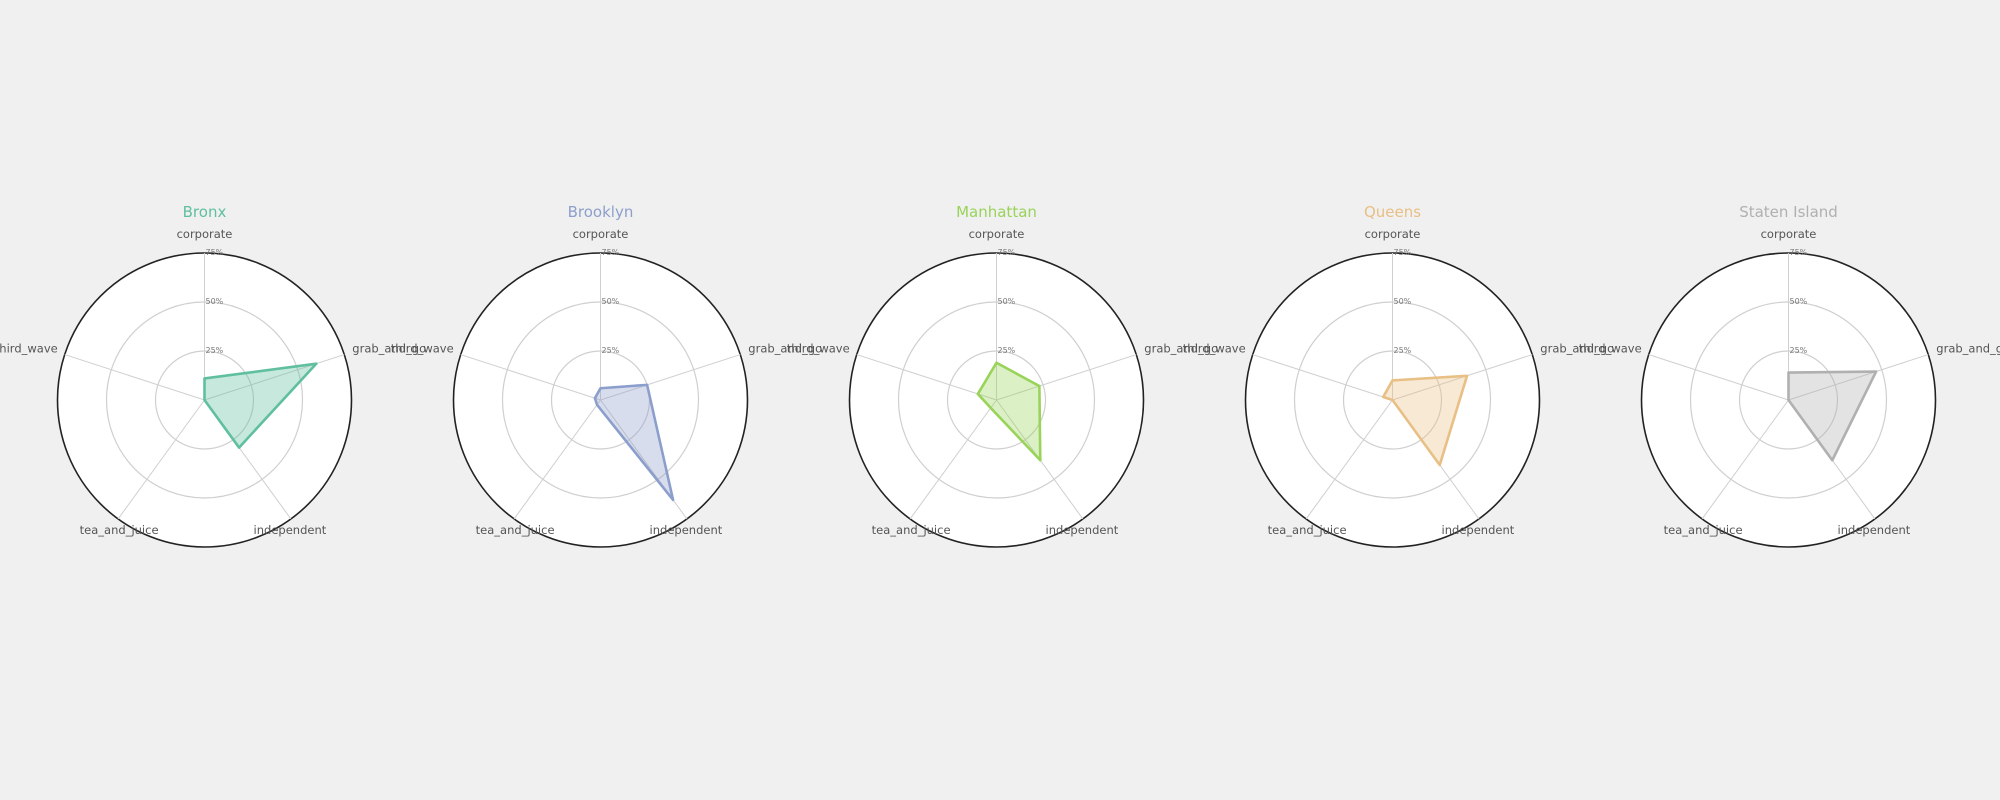 The width and height of the screenshot is (2000, 800). What do you see at coordinates (1009, 411) in the screenshot?
I see `series-polygon-manhattan` at bounding box center [1009, 411].